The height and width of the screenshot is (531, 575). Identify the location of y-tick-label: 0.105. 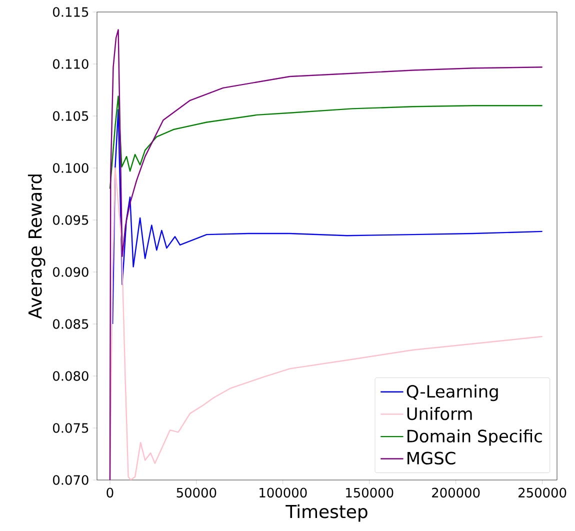
(70, 116).